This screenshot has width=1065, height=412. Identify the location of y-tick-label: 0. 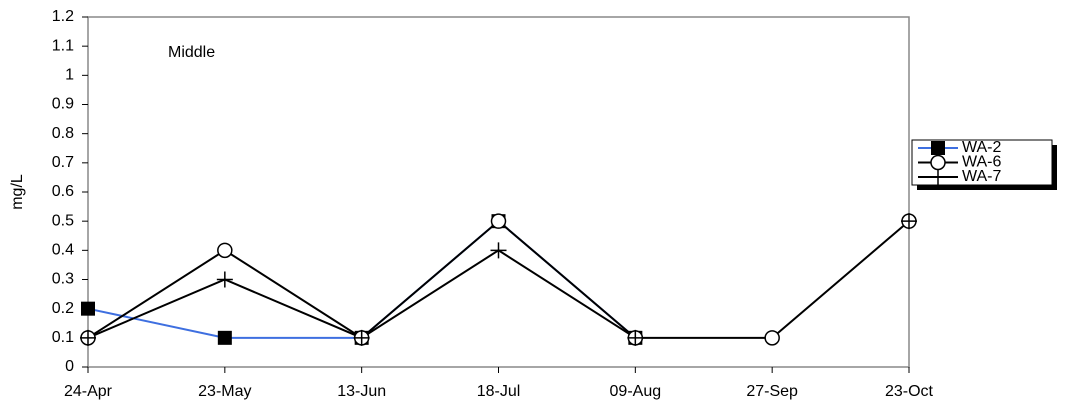
(69, 366).